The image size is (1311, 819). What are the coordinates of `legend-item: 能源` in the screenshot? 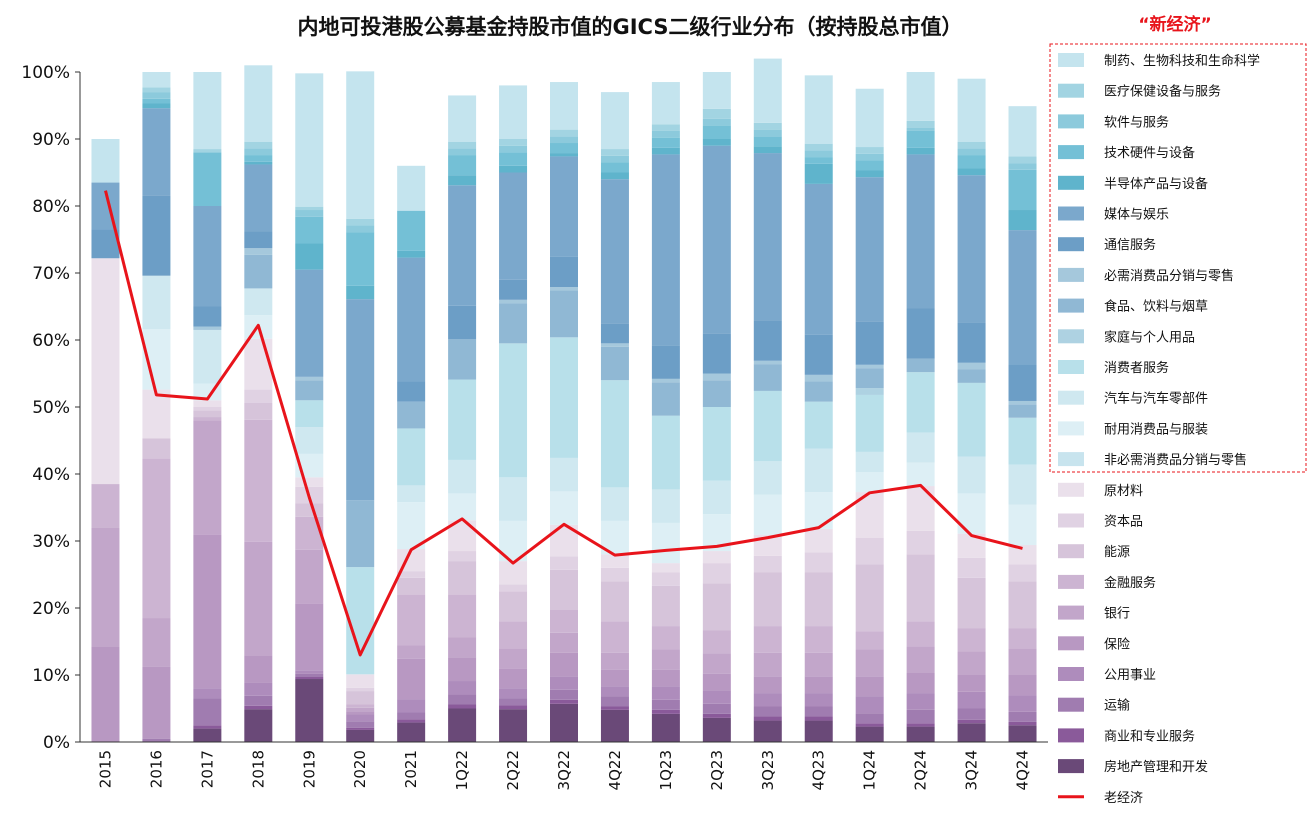 It's located at (1094, 552).